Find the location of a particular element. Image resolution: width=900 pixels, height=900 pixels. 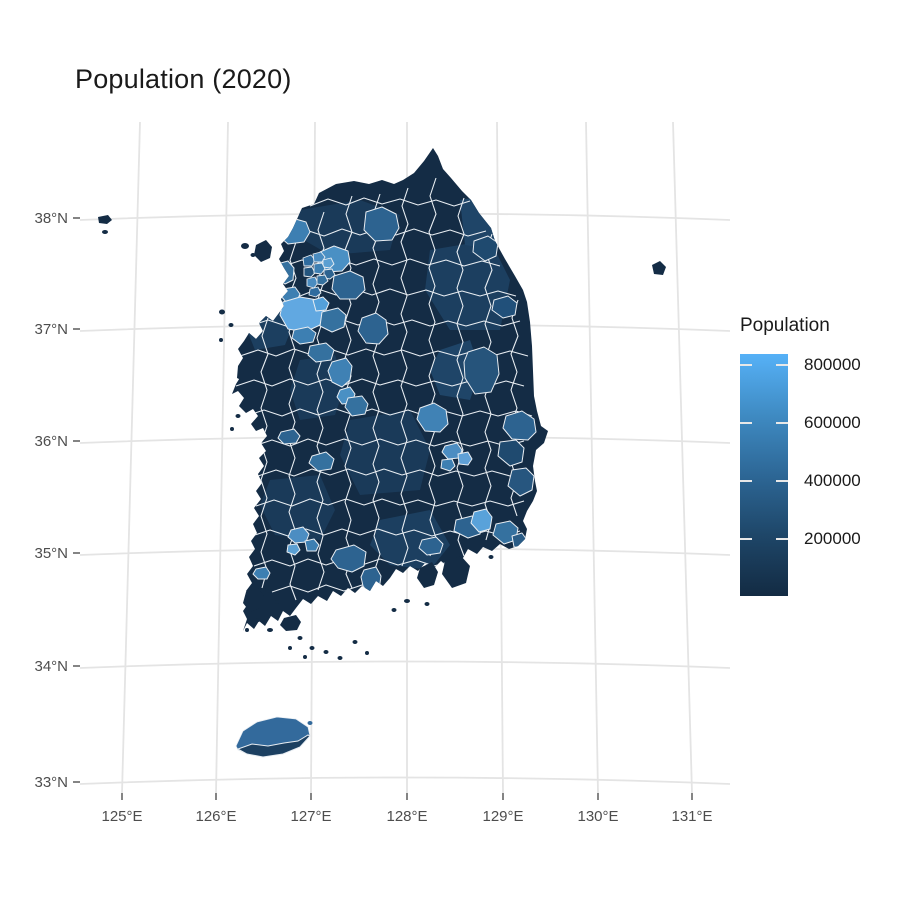

x-tick-label: 126°E is located at coordinates (215, 816).